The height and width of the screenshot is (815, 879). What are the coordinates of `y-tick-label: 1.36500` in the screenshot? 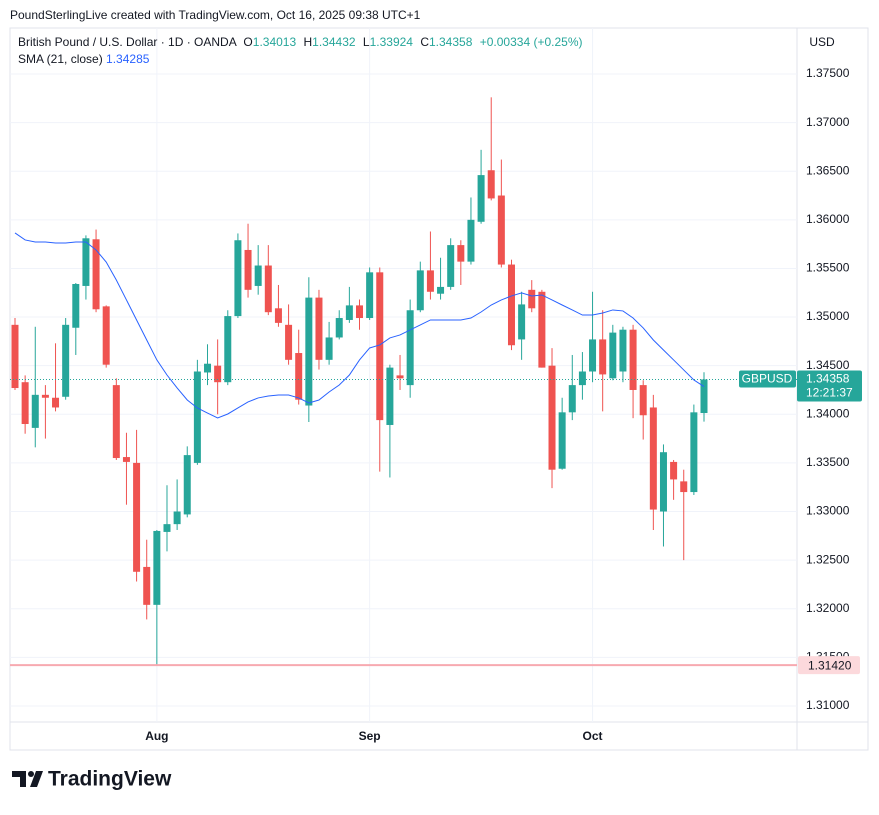 It's located at (828, 170).